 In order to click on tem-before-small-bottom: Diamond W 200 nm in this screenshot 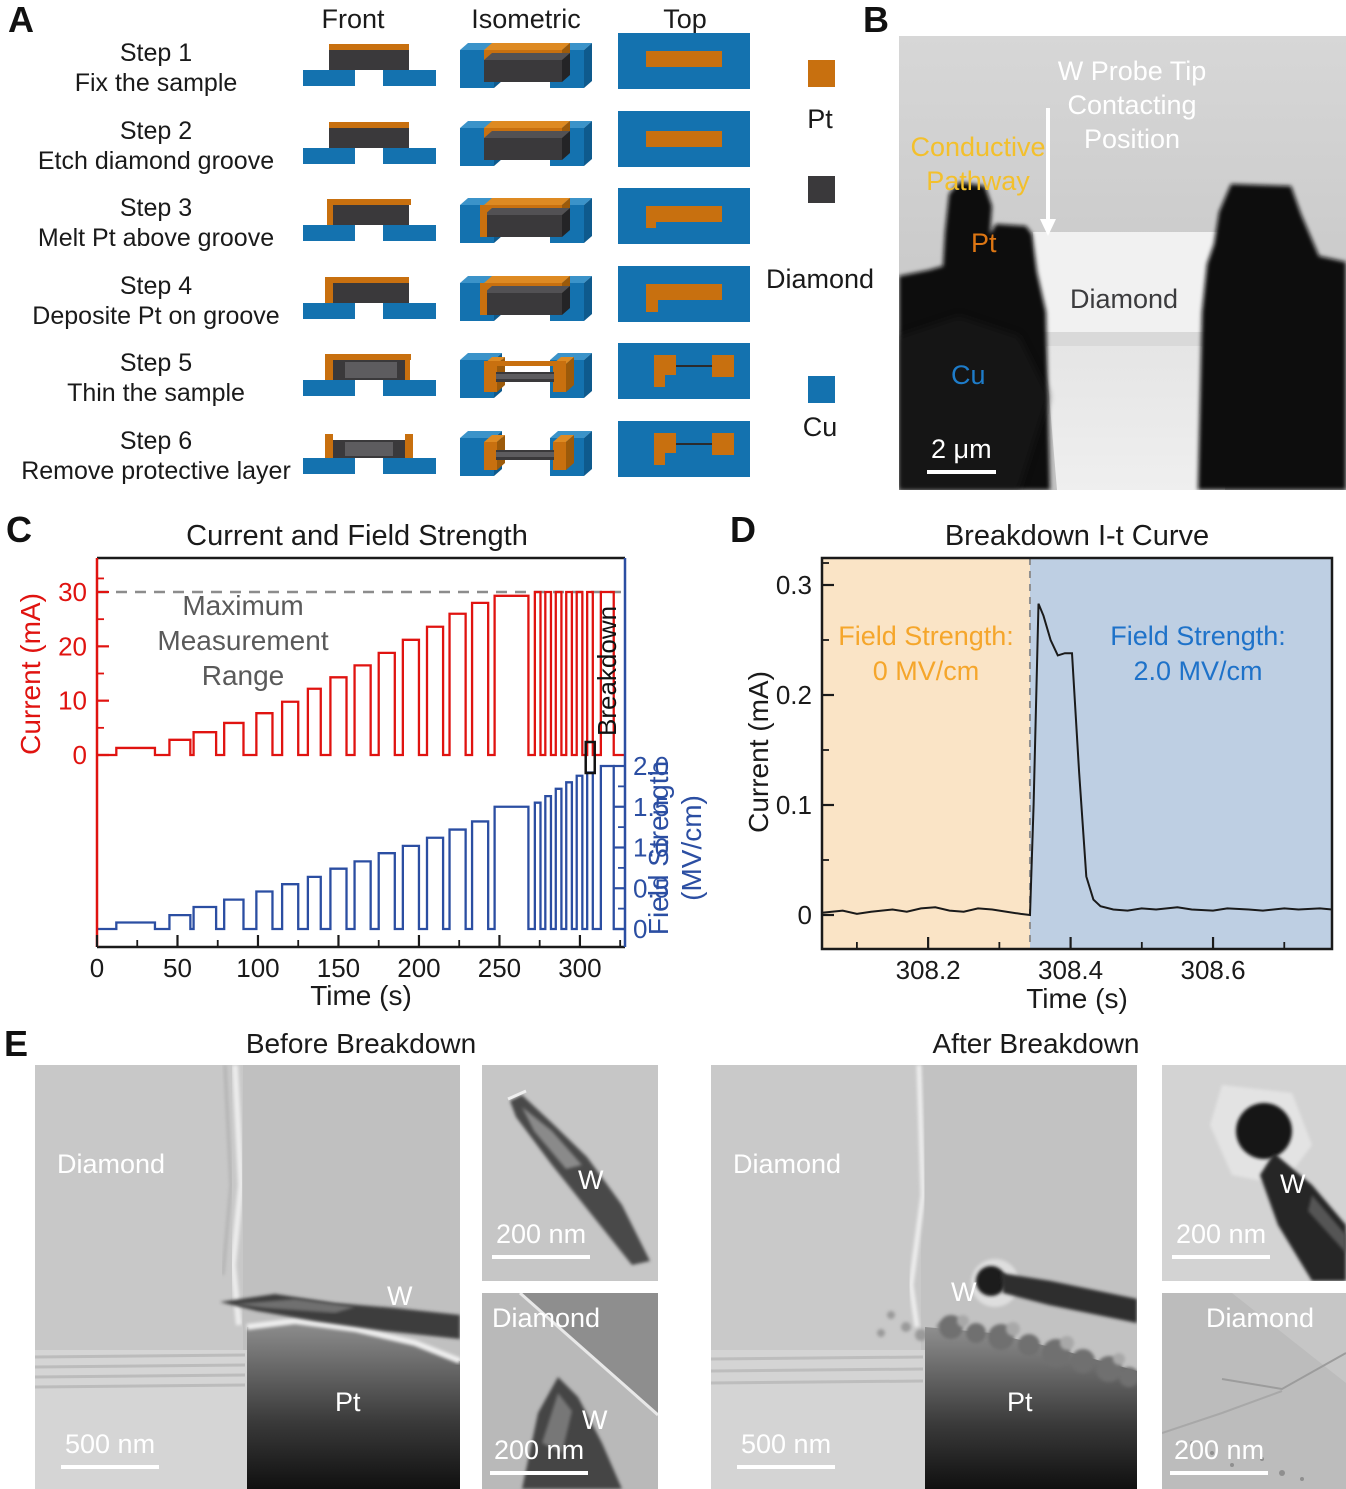, I will do `click(570, 1391)`.